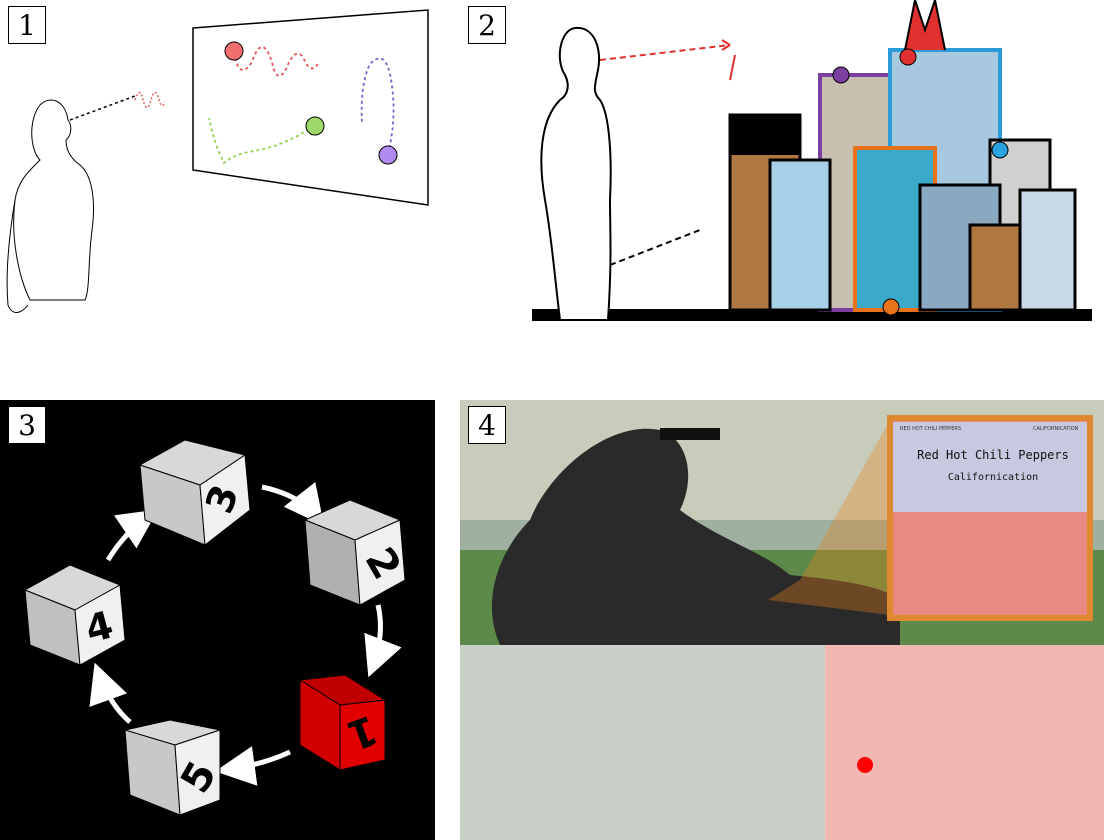  What do you see at coordinates (342, 722) in the screenshot?
I see `die-1-highlighted: 1` at bounding box center [342, 722].